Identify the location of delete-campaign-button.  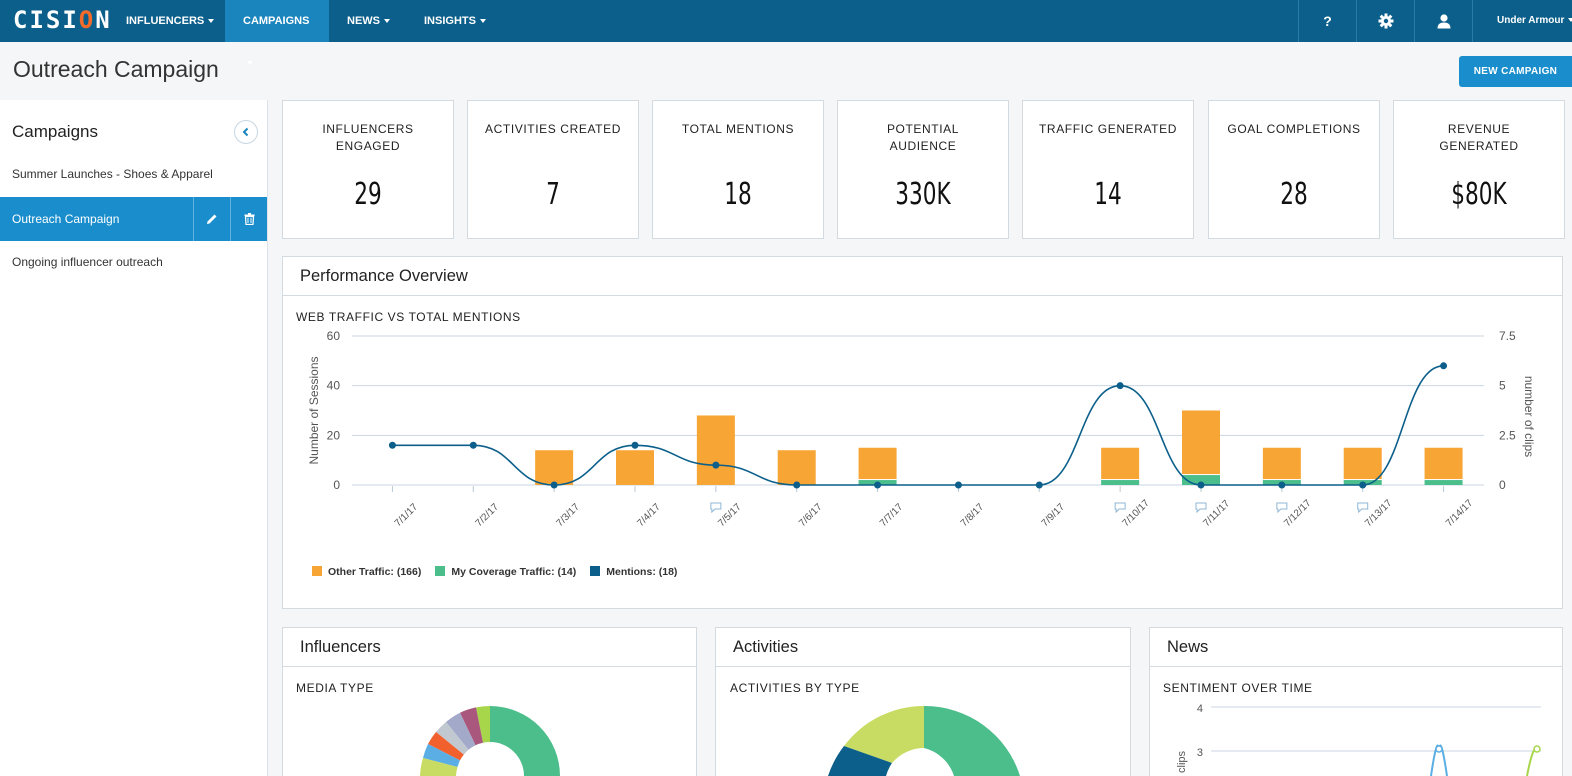
(248, 219).